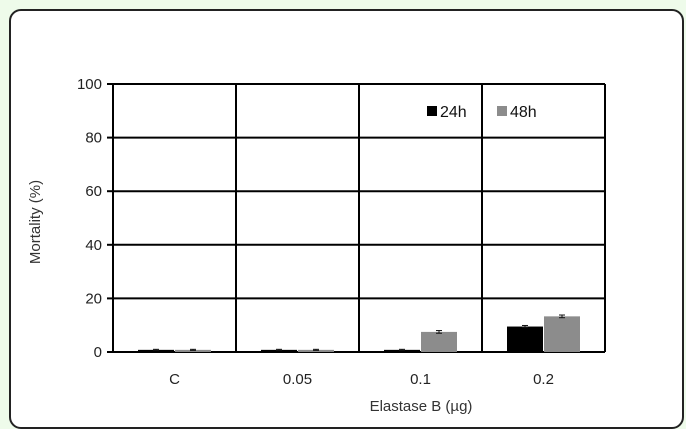  I want to click on bar-48h-0.05, so click(316, 350).